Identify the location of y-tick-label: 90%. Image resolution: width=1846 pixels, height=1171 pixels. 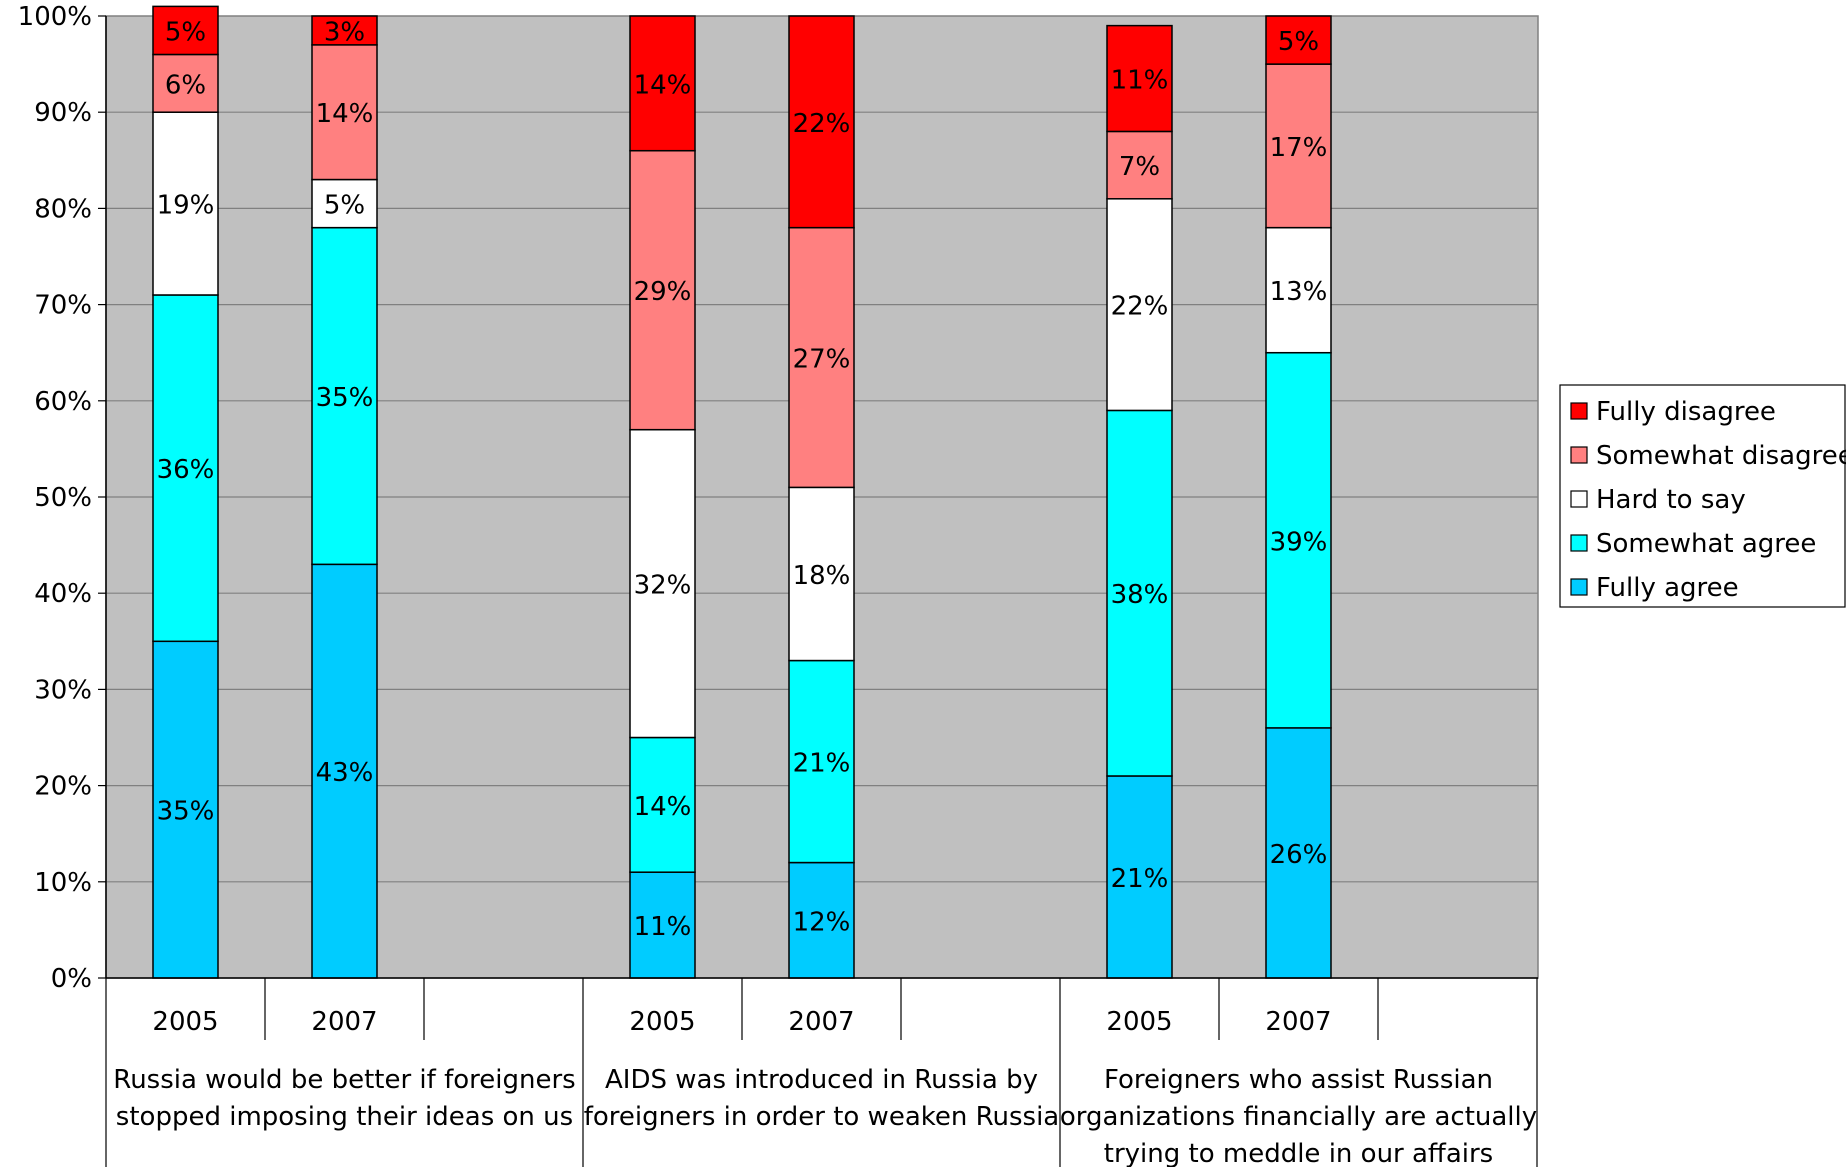
(63, 113).